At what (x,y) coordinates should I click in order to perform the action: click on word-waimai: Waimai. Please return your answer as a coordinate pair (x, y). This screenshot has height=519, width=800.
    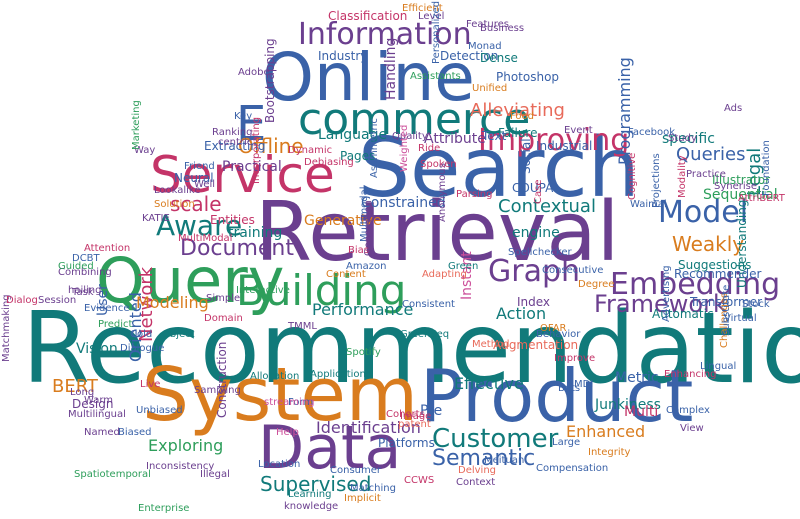
    Looking at the image, I should click on (648, 204).